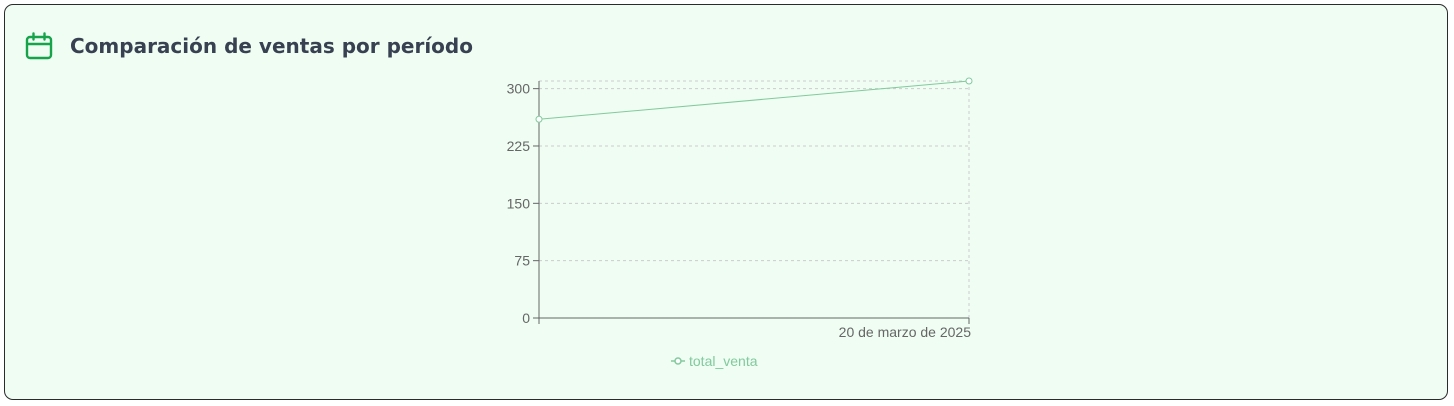 The width and height of the screenshot is (1454, 406). What do you see at coordinates (519, 146) in the screenshot?
I see `y-tick-label: 225` at bounding box center [519, 146].